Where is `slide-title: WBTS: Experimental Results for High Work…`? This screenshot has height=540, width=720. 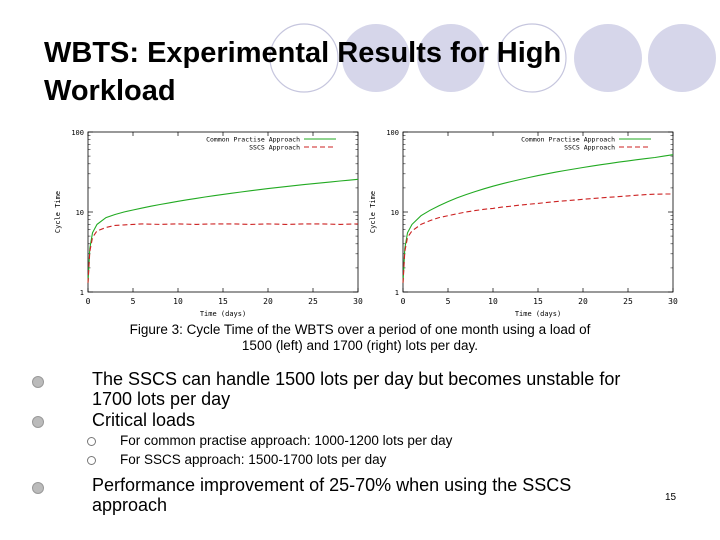
slide-title: WBTS: Experimental Results for High Work… is located at coordinates (303, 72).